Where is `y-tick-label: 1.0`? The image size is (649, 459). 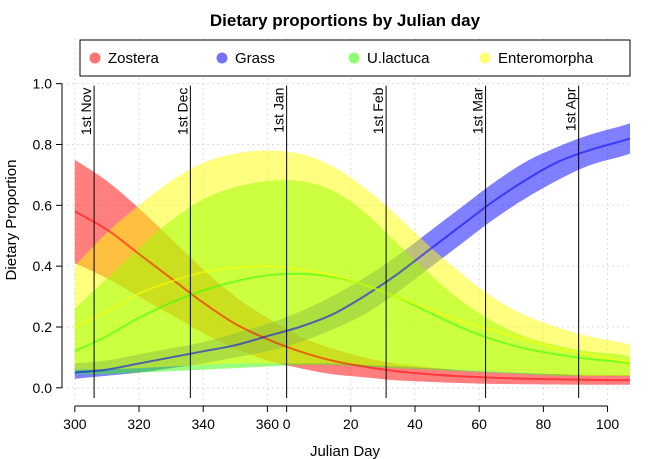 y-tick-label: 1.0 is located at coordinates (43, 84).